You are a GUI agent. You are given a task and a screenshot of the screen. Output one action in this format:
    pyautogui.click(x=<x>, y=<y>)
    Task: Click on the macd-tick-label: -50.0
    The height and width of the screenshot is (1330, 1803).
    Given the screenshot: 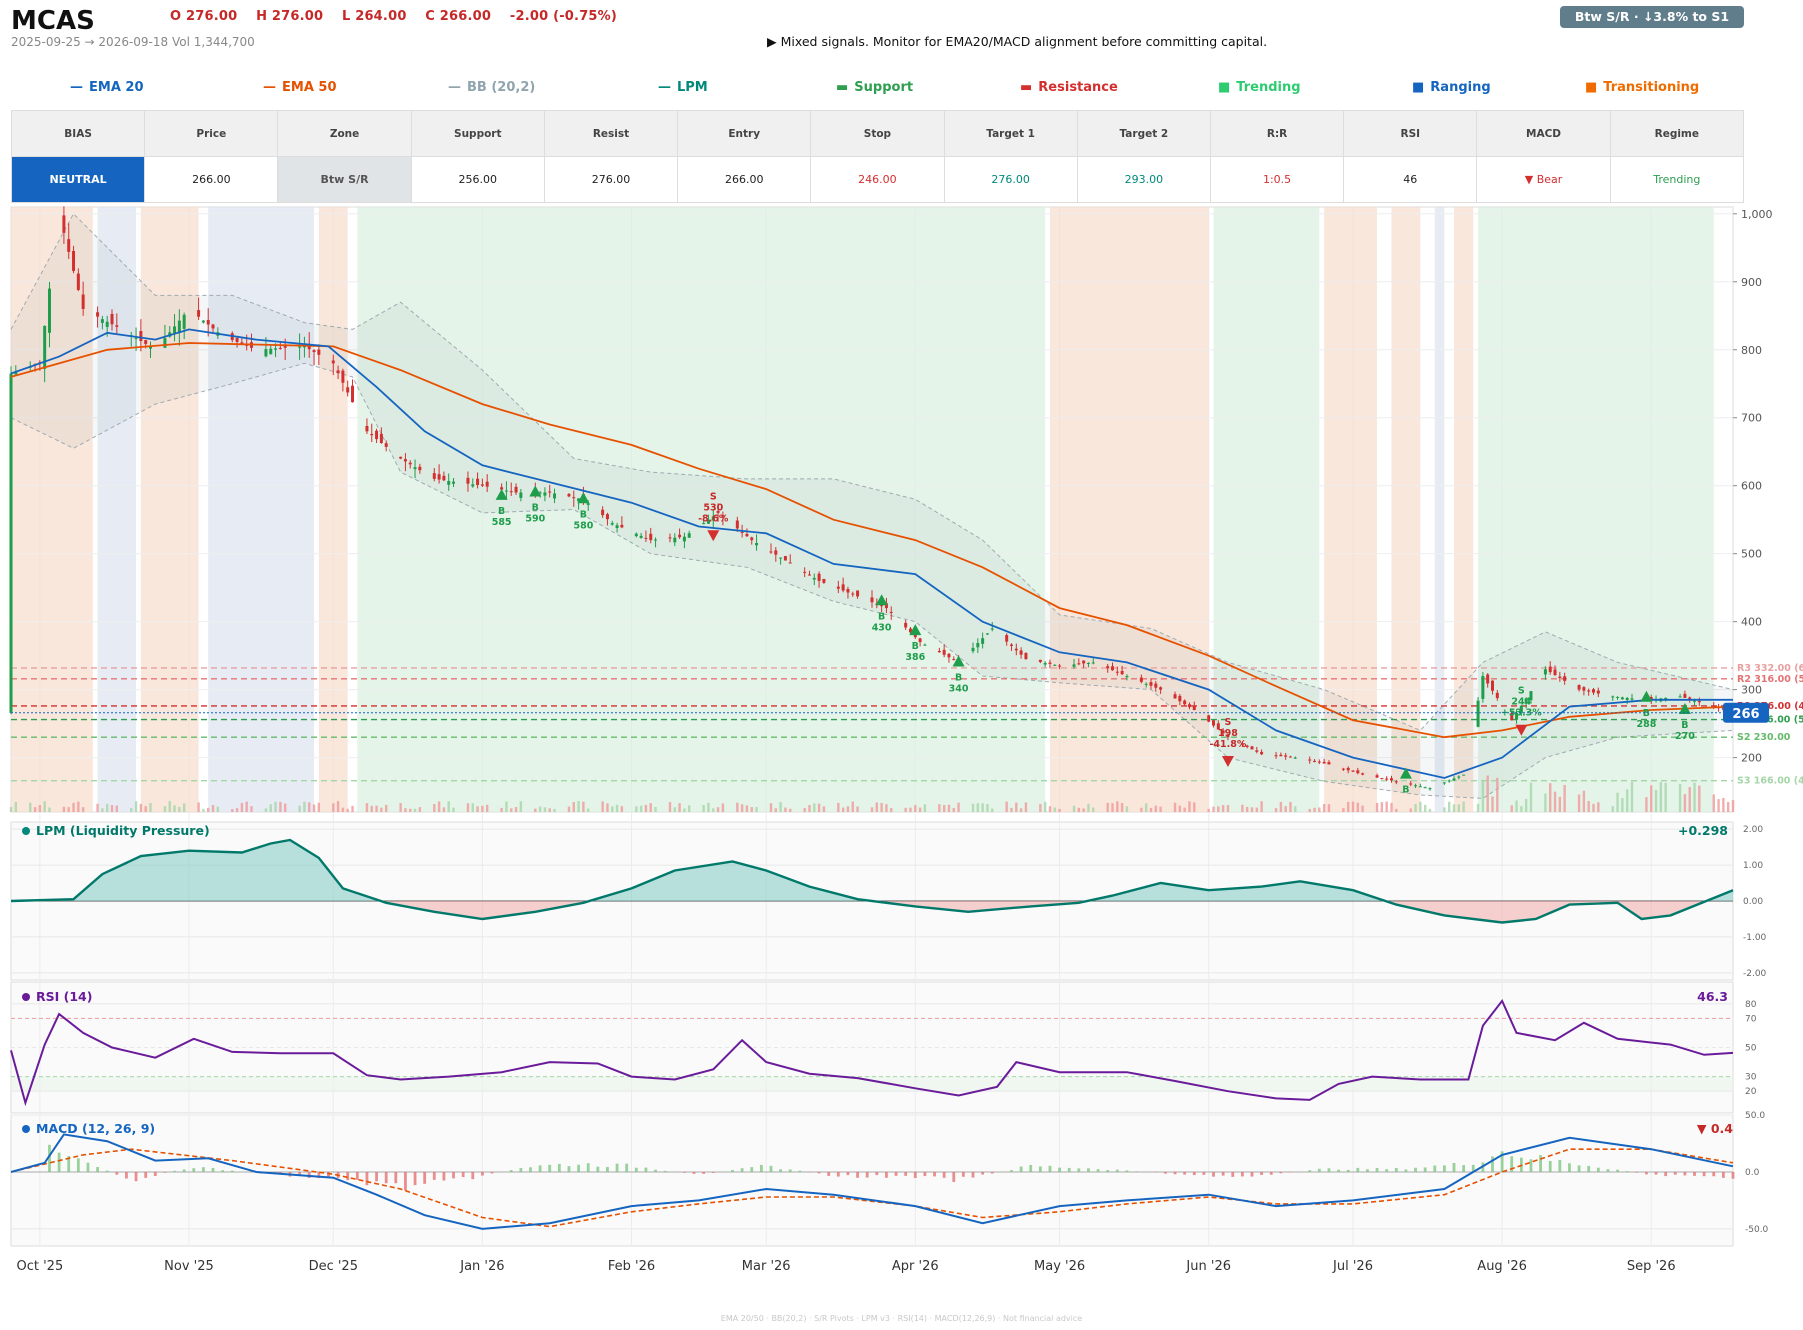 What is the action you would take?
    pyautogui.click(x=1757, y=1230)
    